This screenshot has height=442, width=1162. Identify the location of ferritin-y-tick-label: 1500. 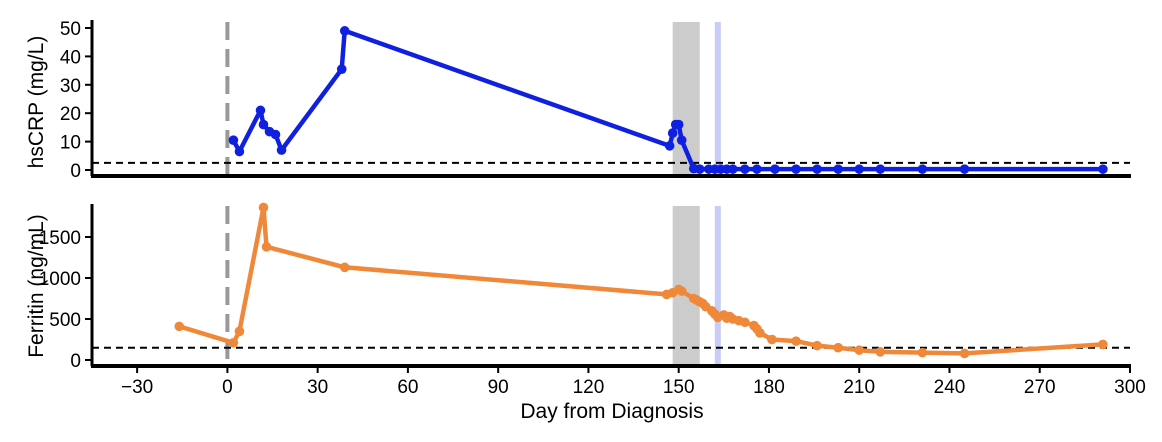
(60, 238).